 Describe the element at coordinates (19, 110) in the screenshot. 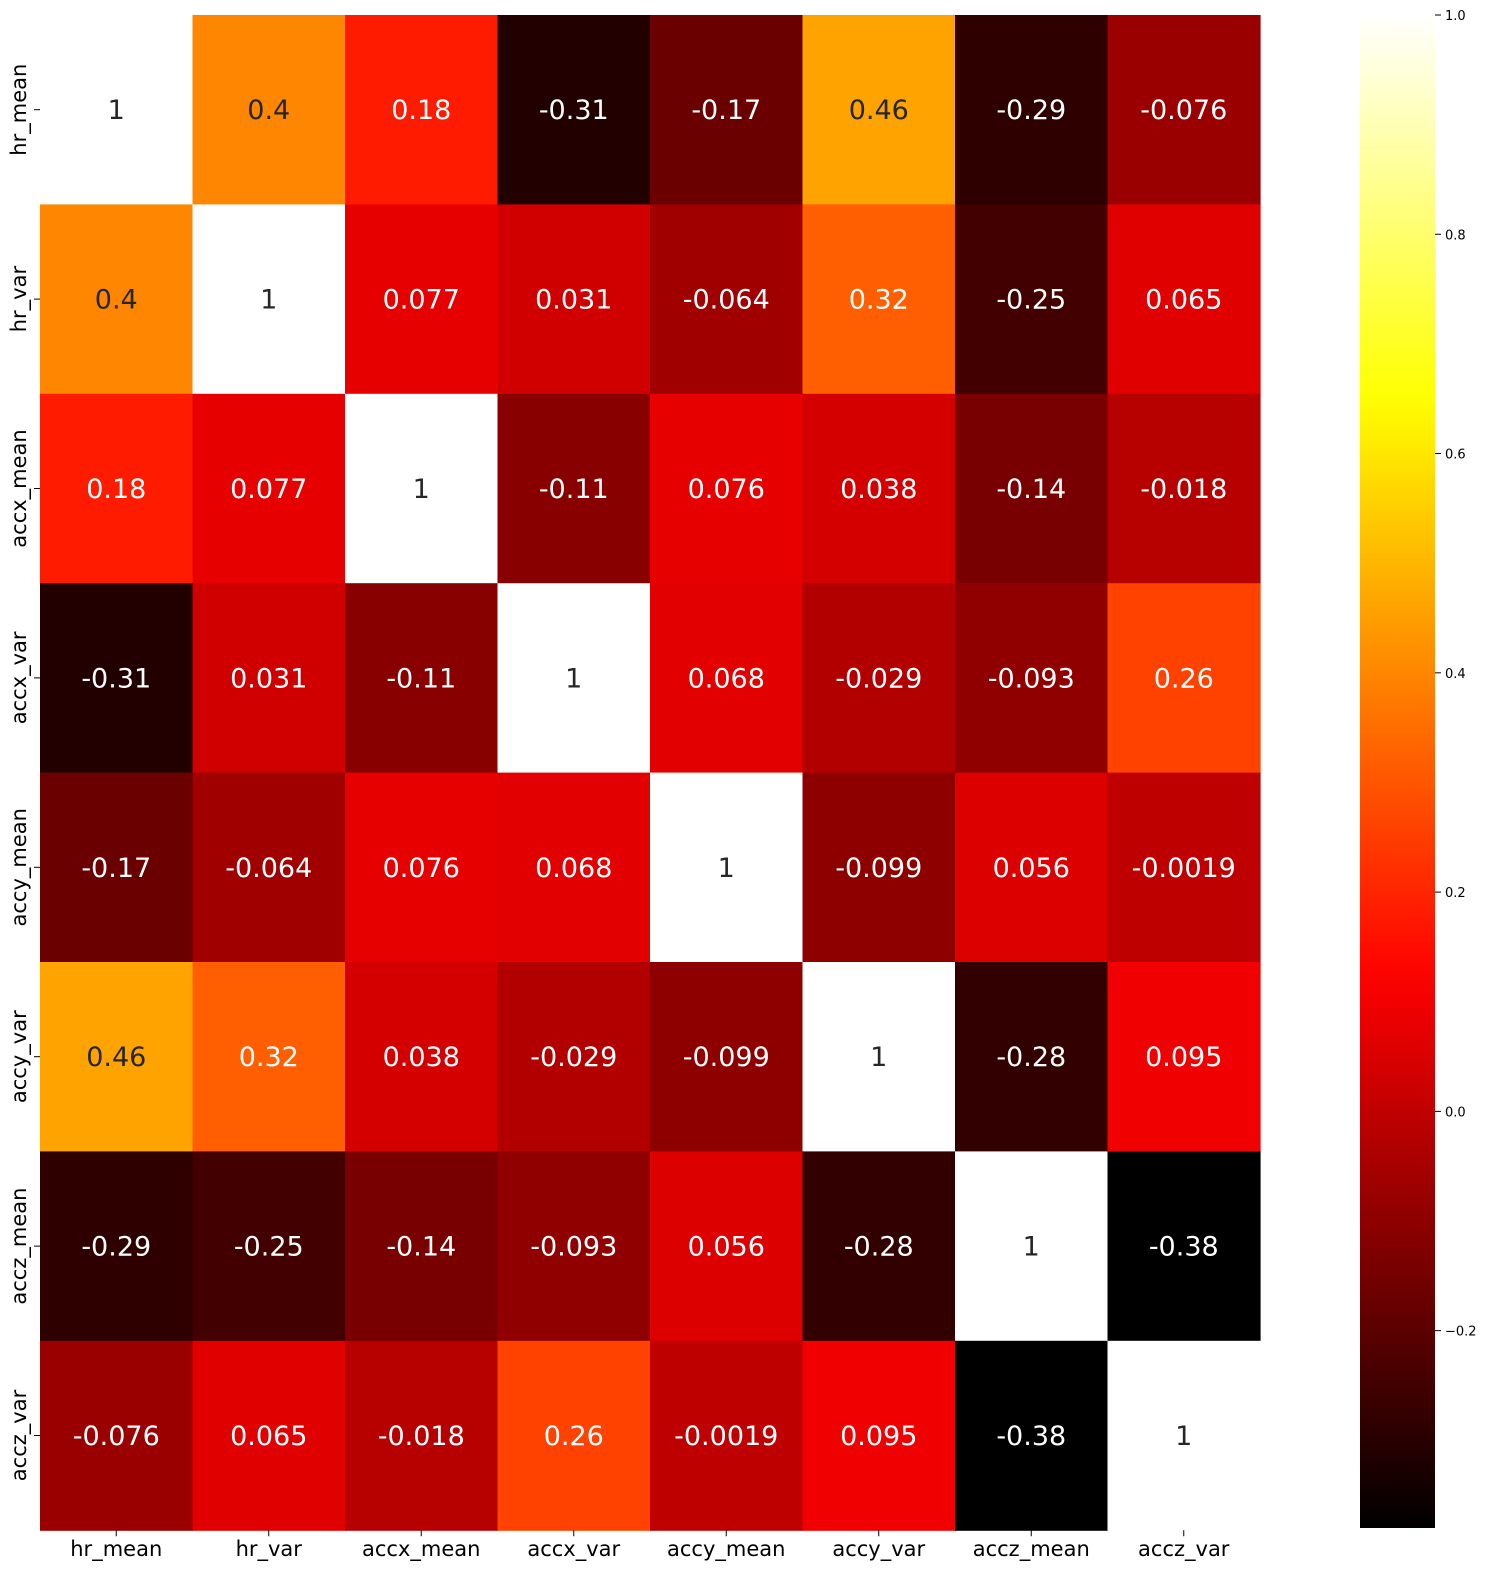

I see `y-tick-label: hr_mean` at that location.